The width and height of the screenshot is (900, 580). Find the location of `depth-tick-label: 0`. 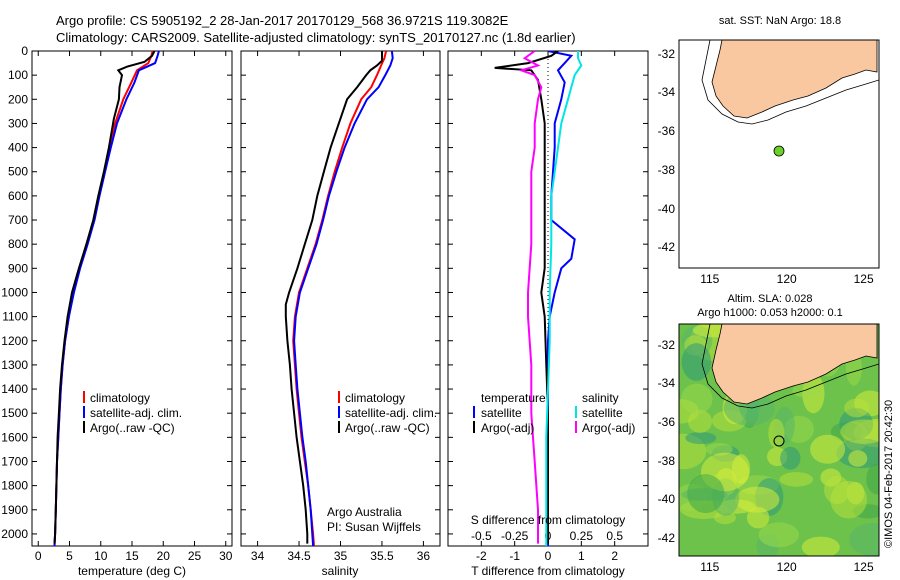

depth-tick-label: 0 is located at coordinates (24, 51).